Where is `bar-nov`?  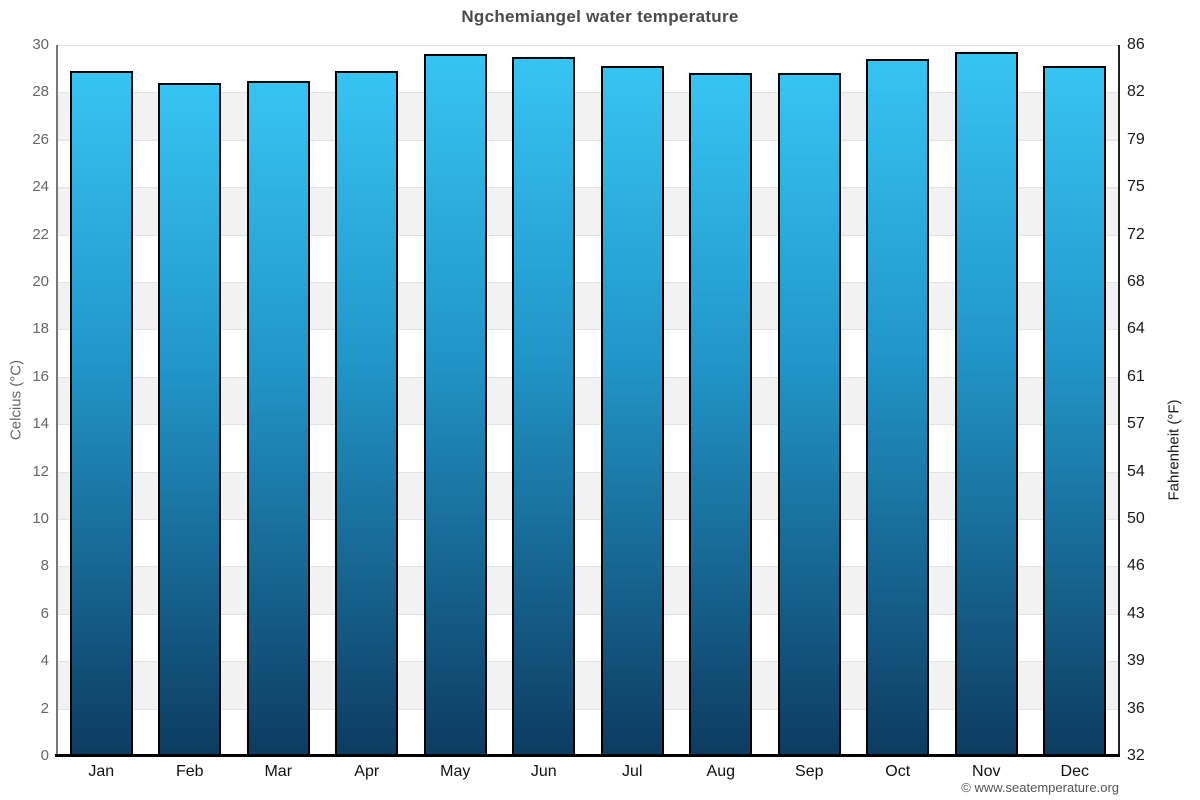 bar-nov is located at coordinates (986, 404).